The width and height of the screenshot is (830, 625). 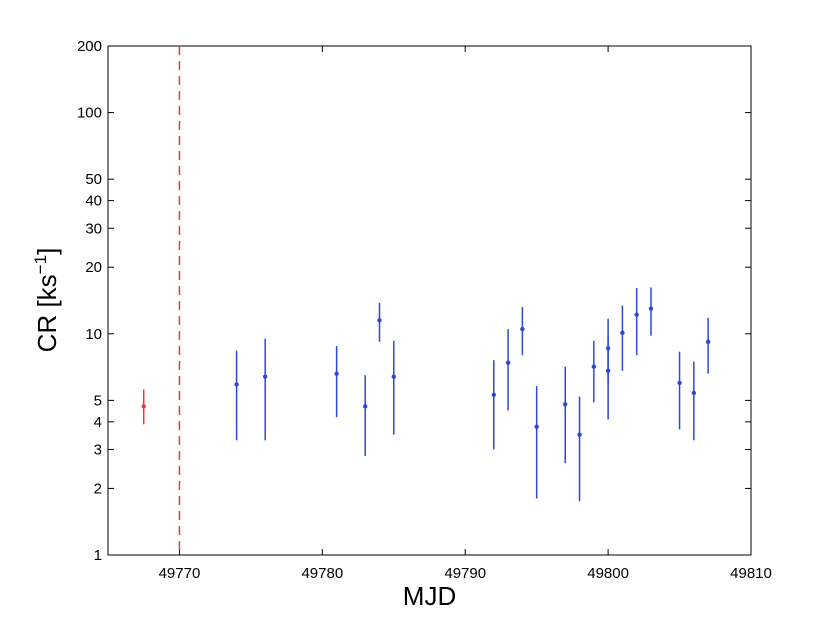 I want to click on y-axis-title-exponent: −1, so click(x=40, y=264).